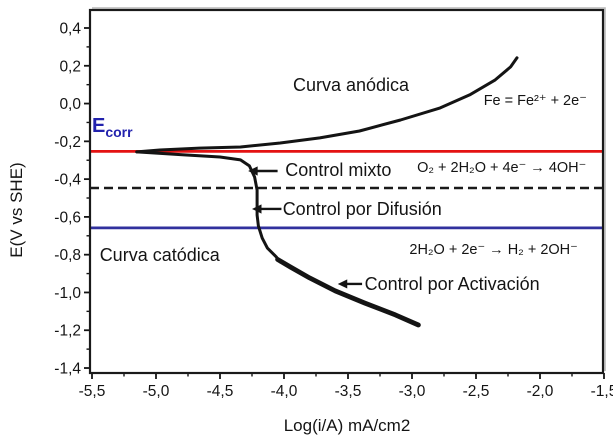 The height and width of the screenshot is (444, 613). What do you see at coordinates (70, 29) in the screenshot?
I see `y-tick-label: 0,4` at bounding box center [70, 29].